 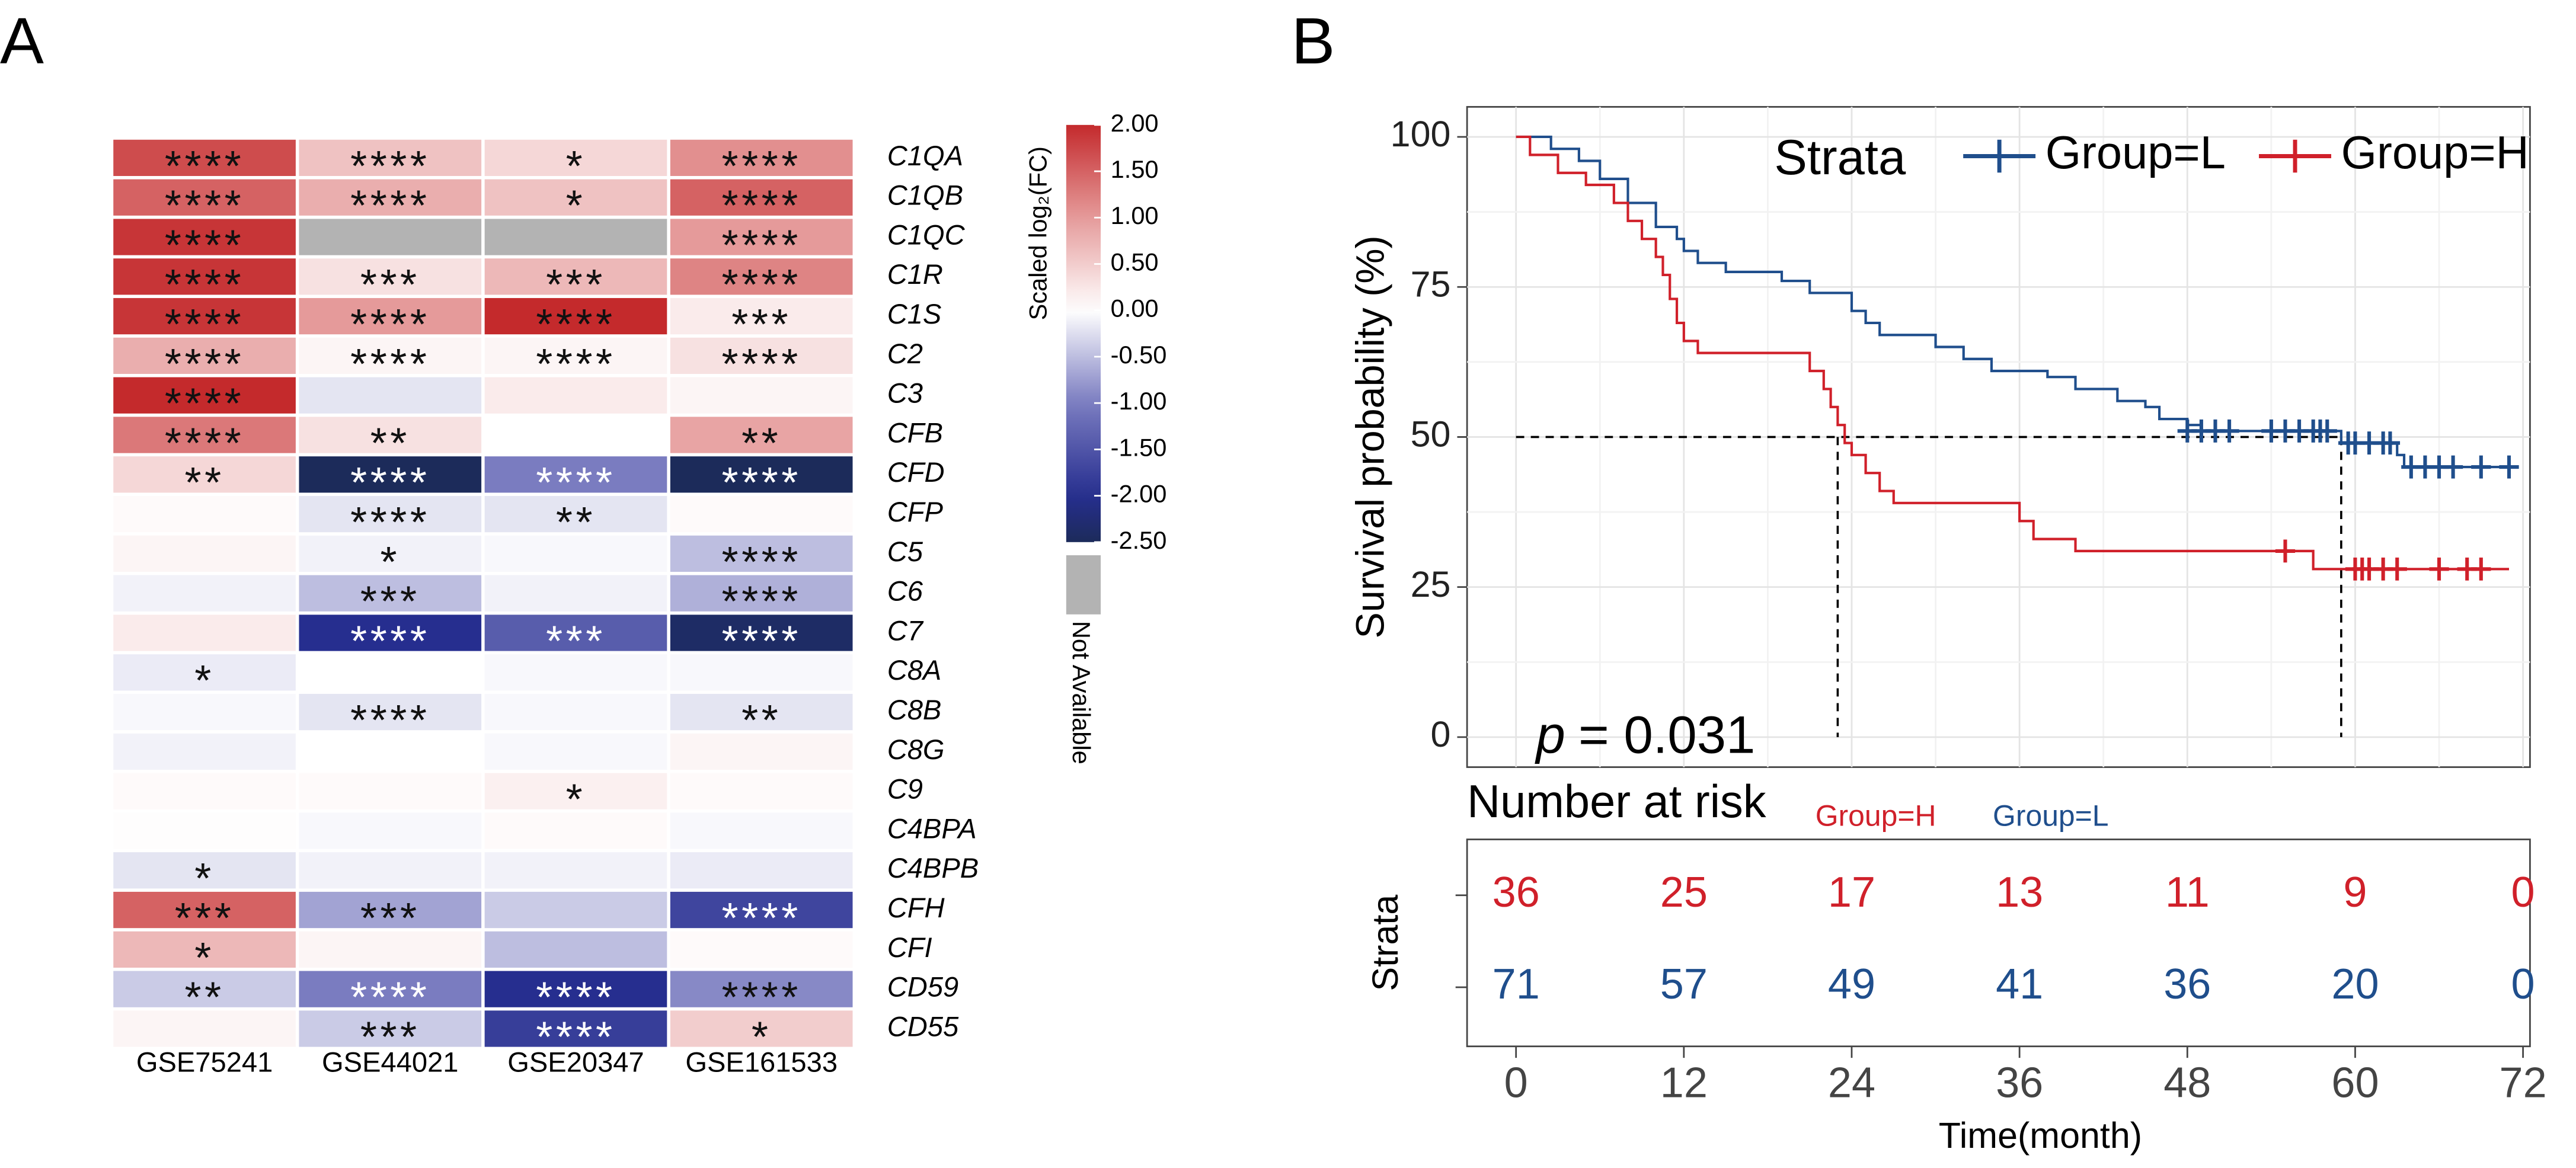 I want to click on row-label: CFI, so click(x=909, y=947).